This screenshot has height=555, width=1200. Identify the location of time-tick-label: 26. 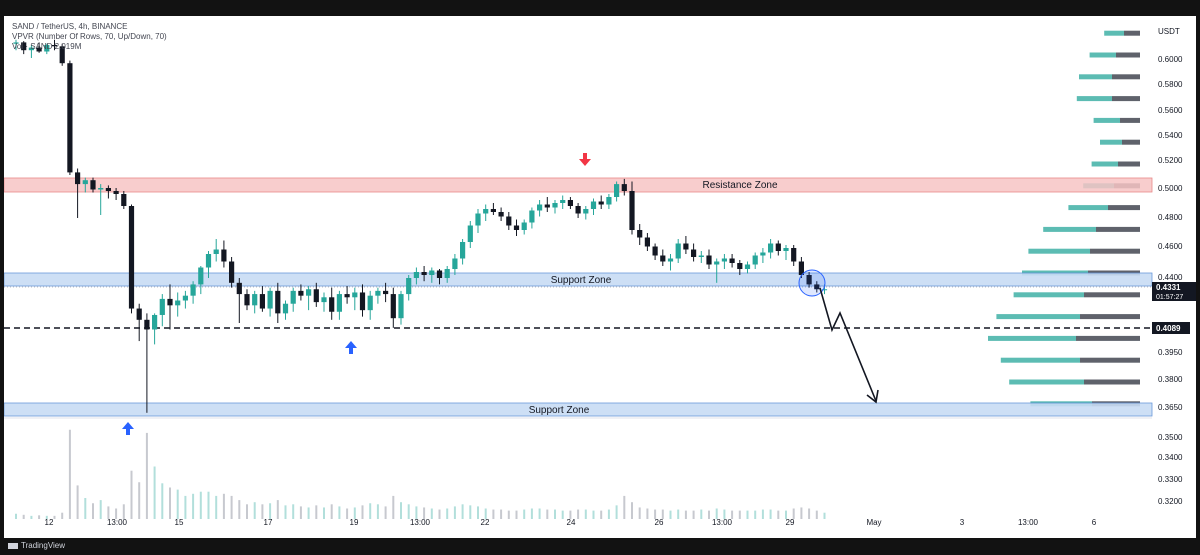
(659, 522).